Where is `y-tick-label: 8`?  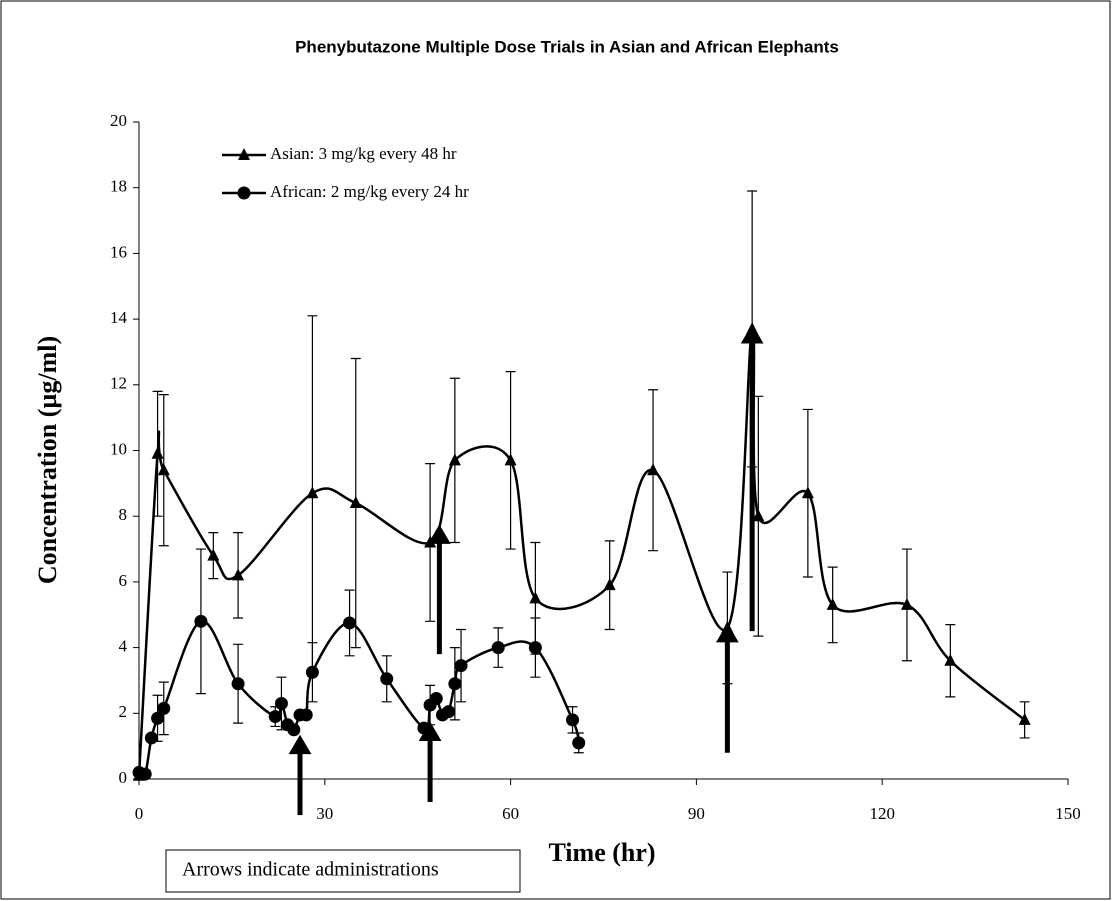 y-tick-label: 8 is located at coordinates (123, 514).